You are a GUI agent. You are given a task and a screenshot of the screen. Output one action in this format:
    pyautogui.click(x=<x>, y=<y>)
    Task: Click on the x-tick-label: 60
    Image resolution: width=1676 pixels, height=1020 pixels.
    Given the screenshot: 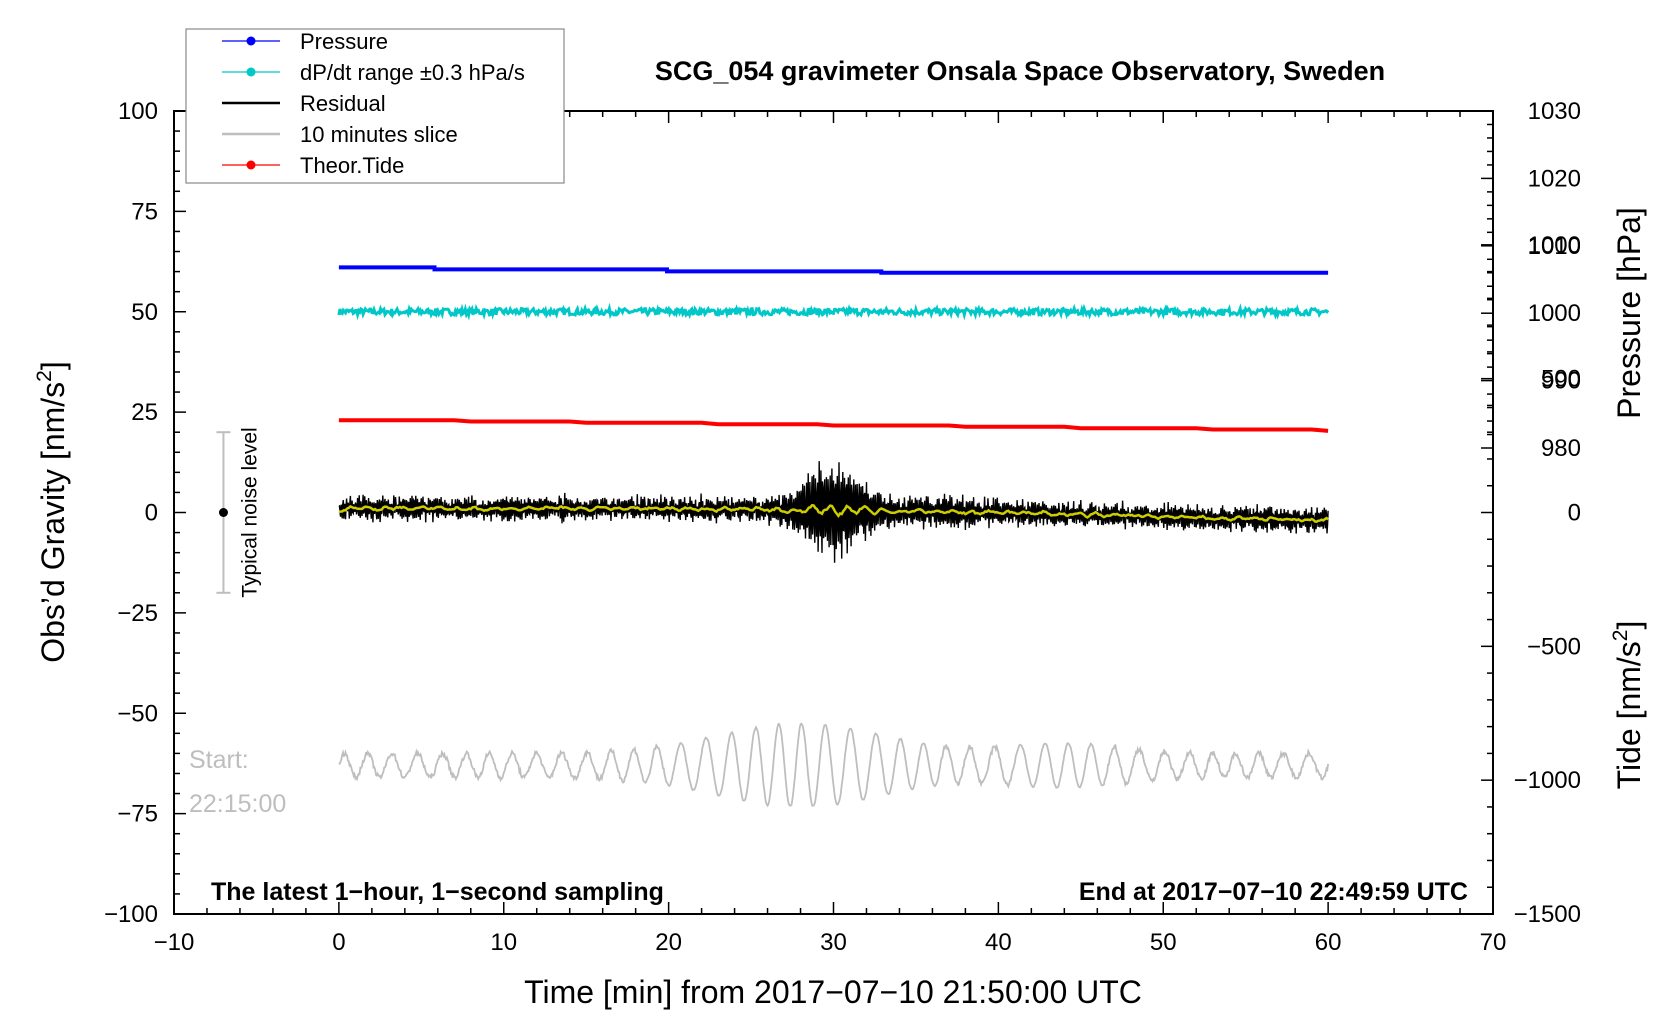 What is the action you would take?
    pyautogui.click(x=1328, y=942)
    